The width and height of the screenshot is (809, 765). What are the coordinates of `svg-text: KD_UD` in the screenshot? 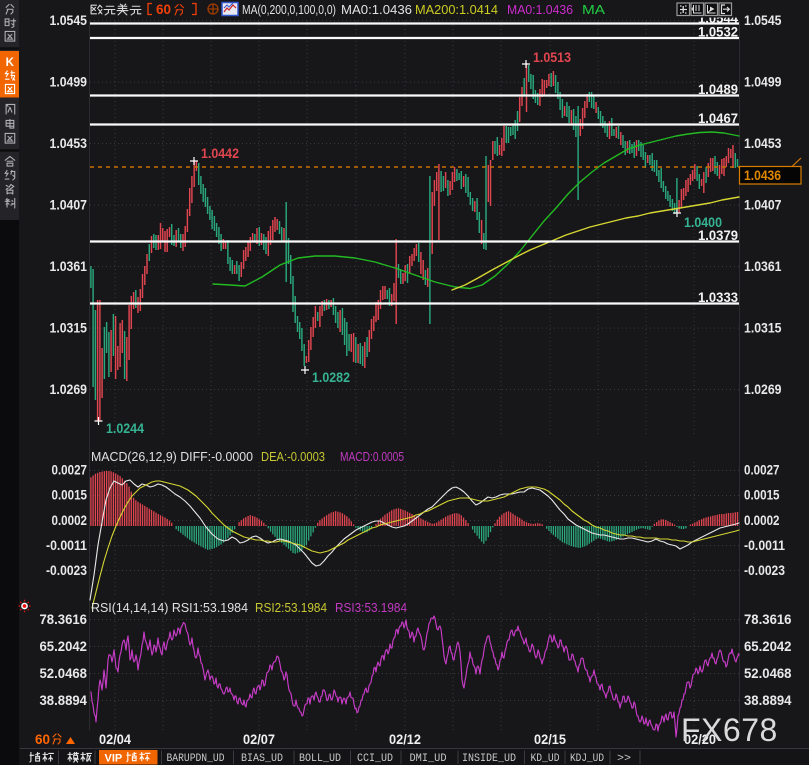 It's located at (545, 759).